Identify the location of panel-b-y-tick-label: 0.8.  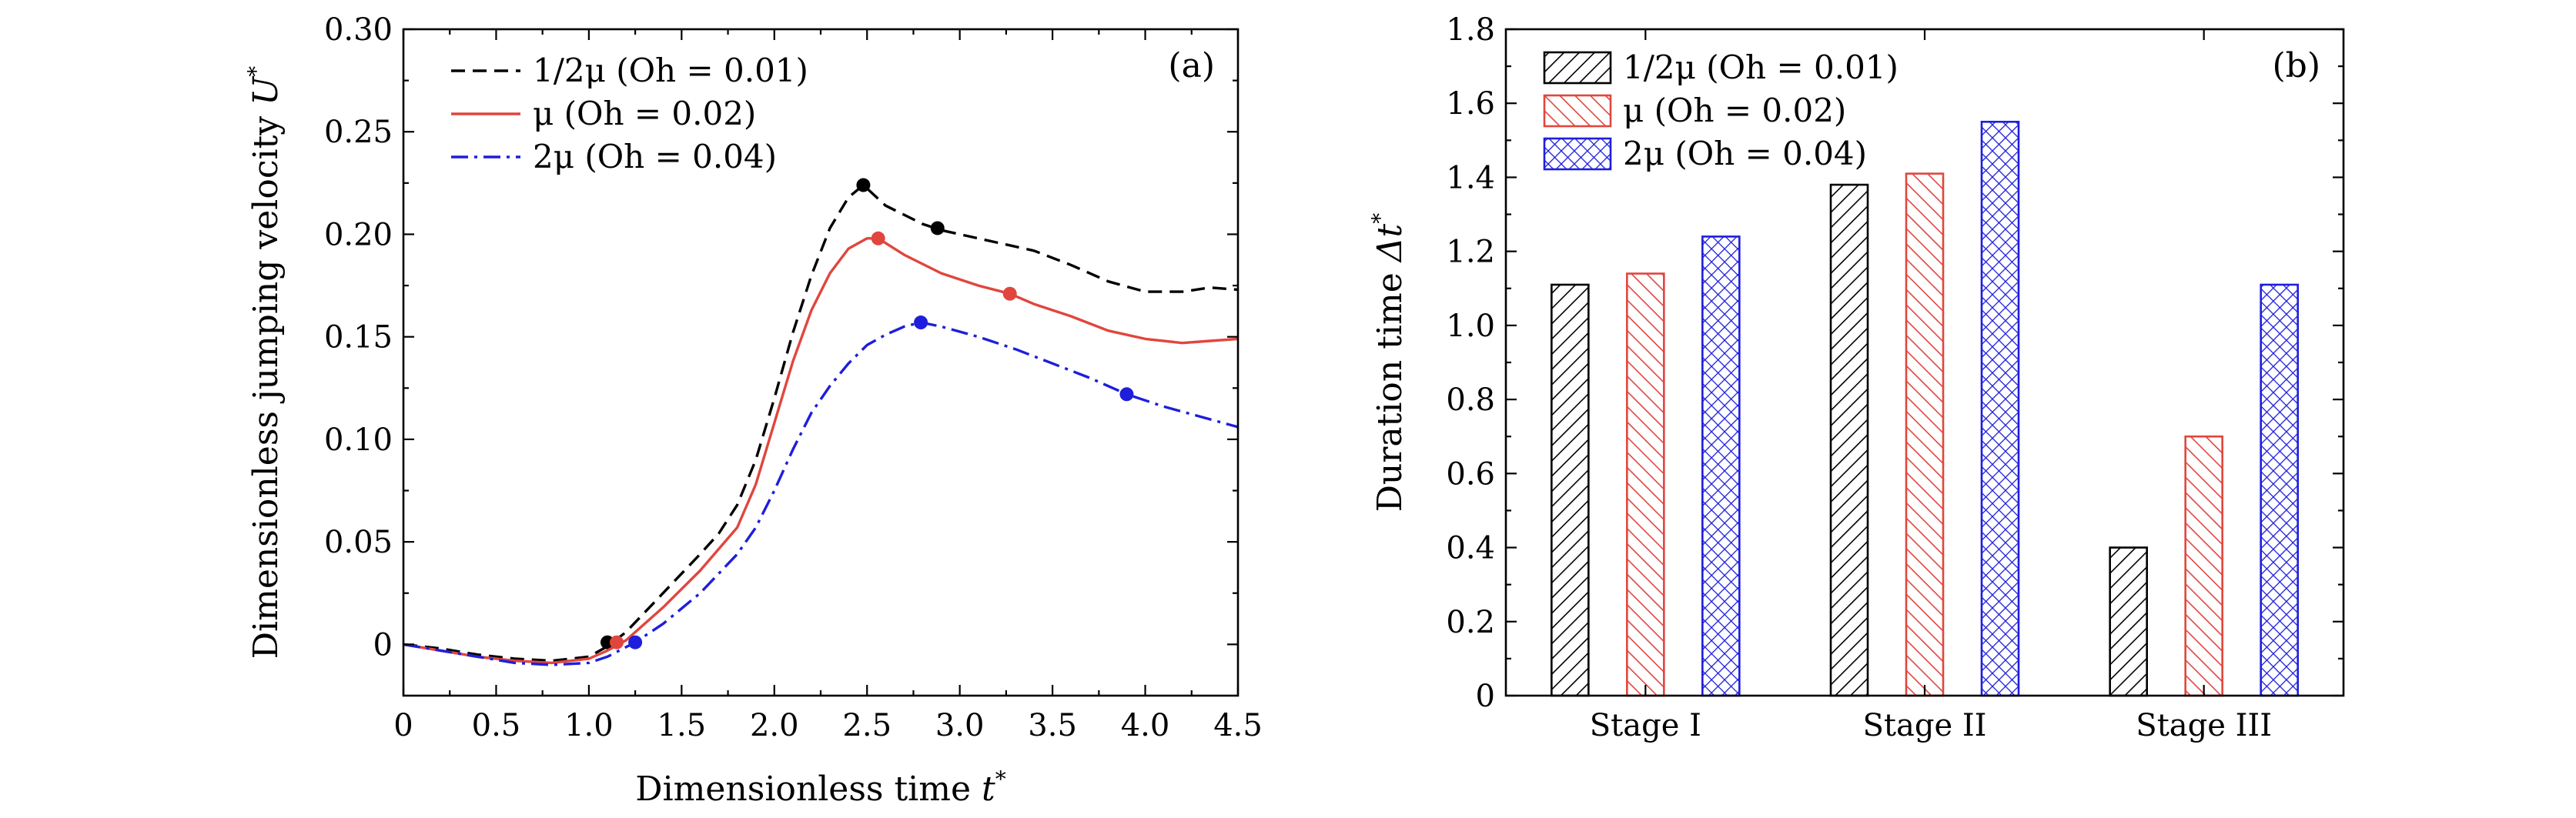
(1471, 400).